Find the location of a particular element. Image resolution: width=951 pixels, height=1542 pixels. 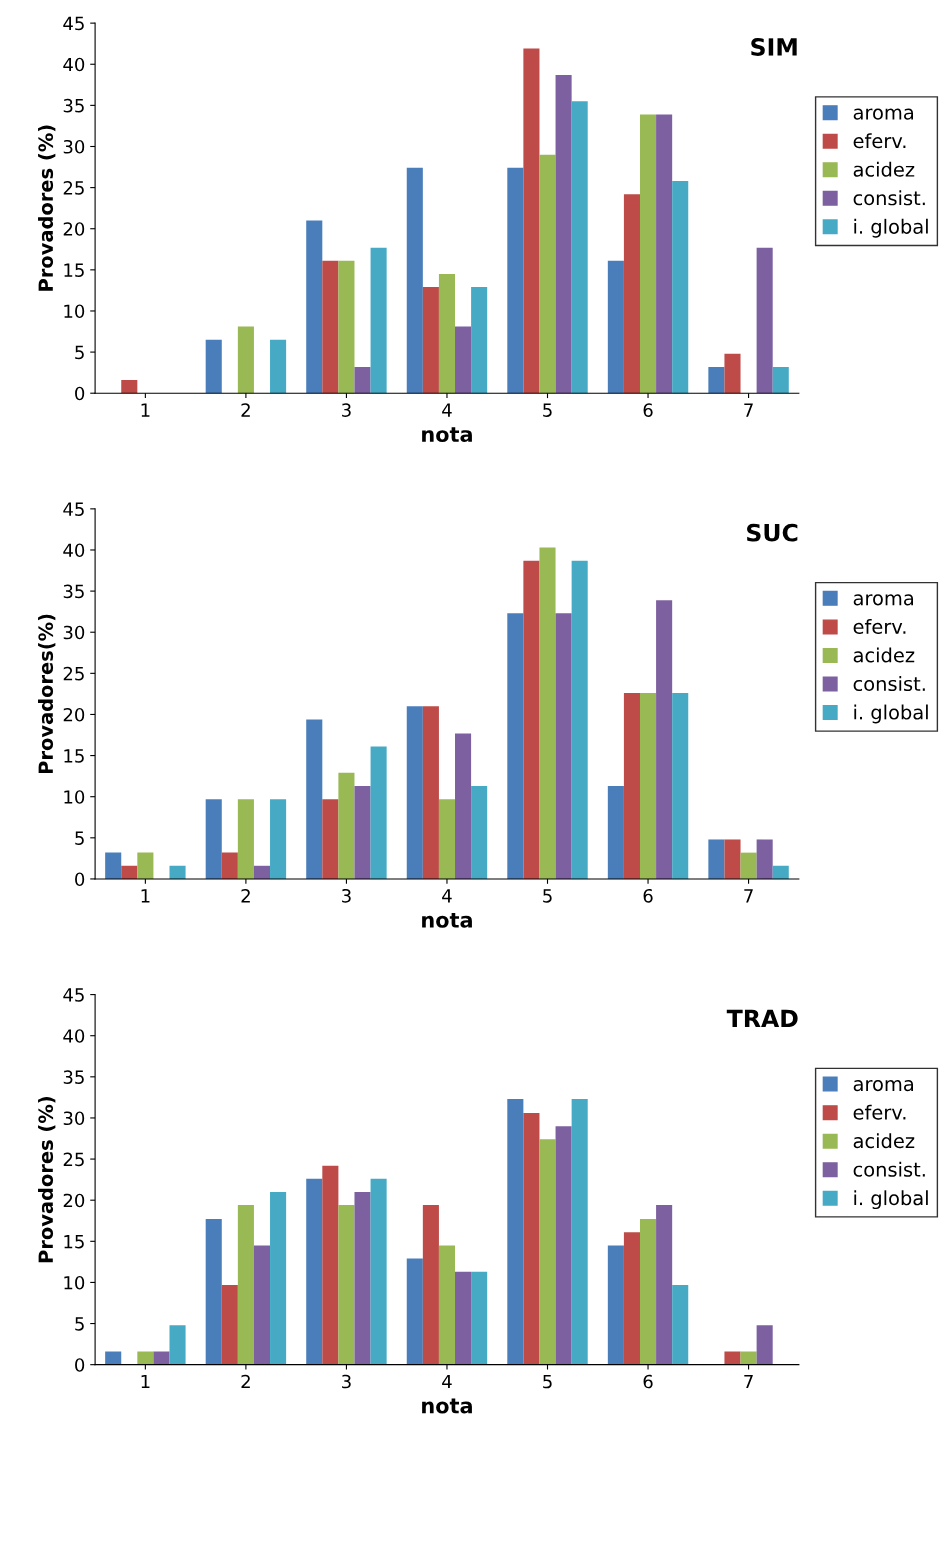

y-tick-label: 35 is located at coordinates (73, 105).